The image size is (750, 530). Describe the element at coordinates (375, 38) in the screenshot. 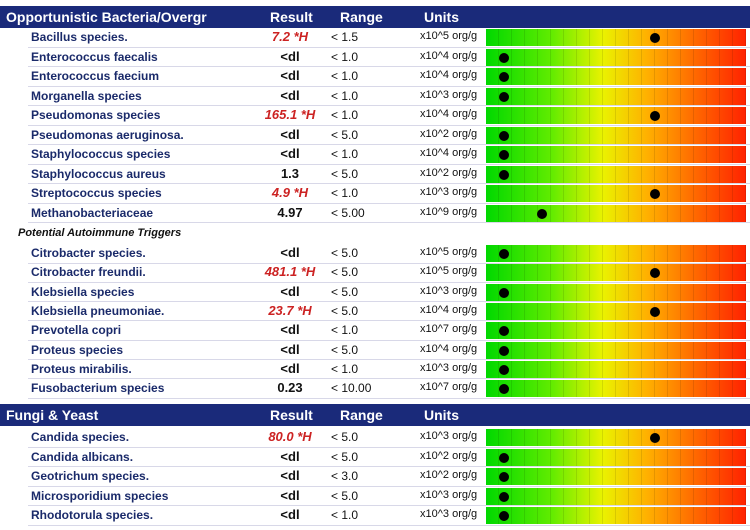

I see `table-row: Bacillus species. 7.2 *H < 1.5 x10^5 org/g` at that location.